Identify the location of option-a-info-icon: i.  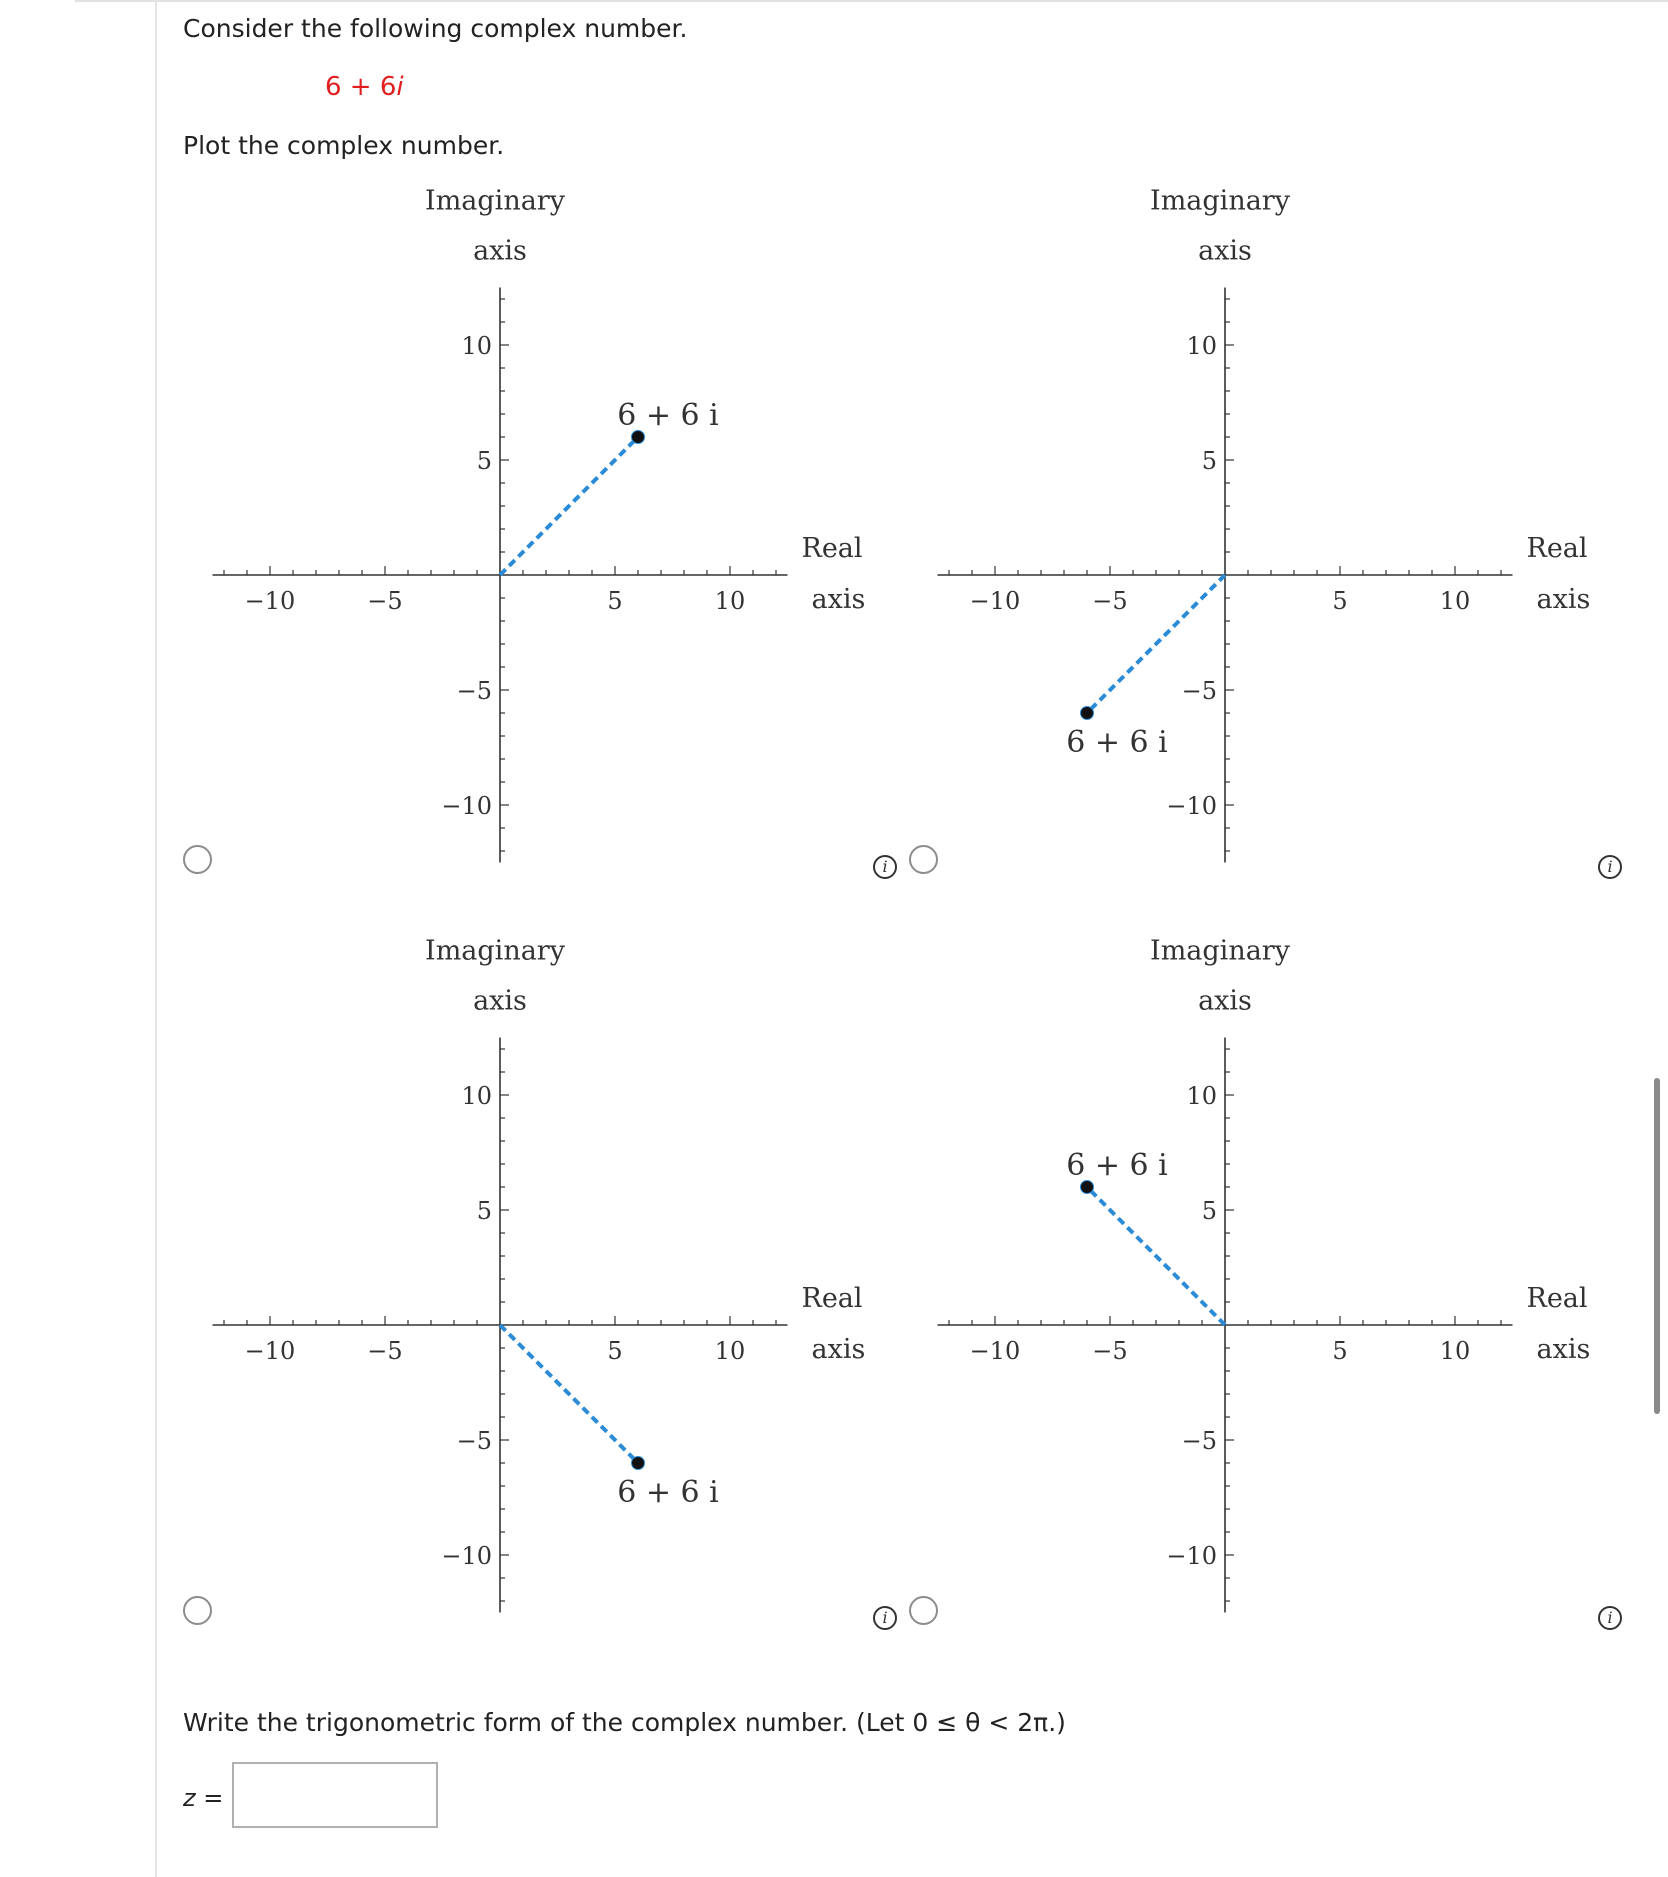
(885, 867).